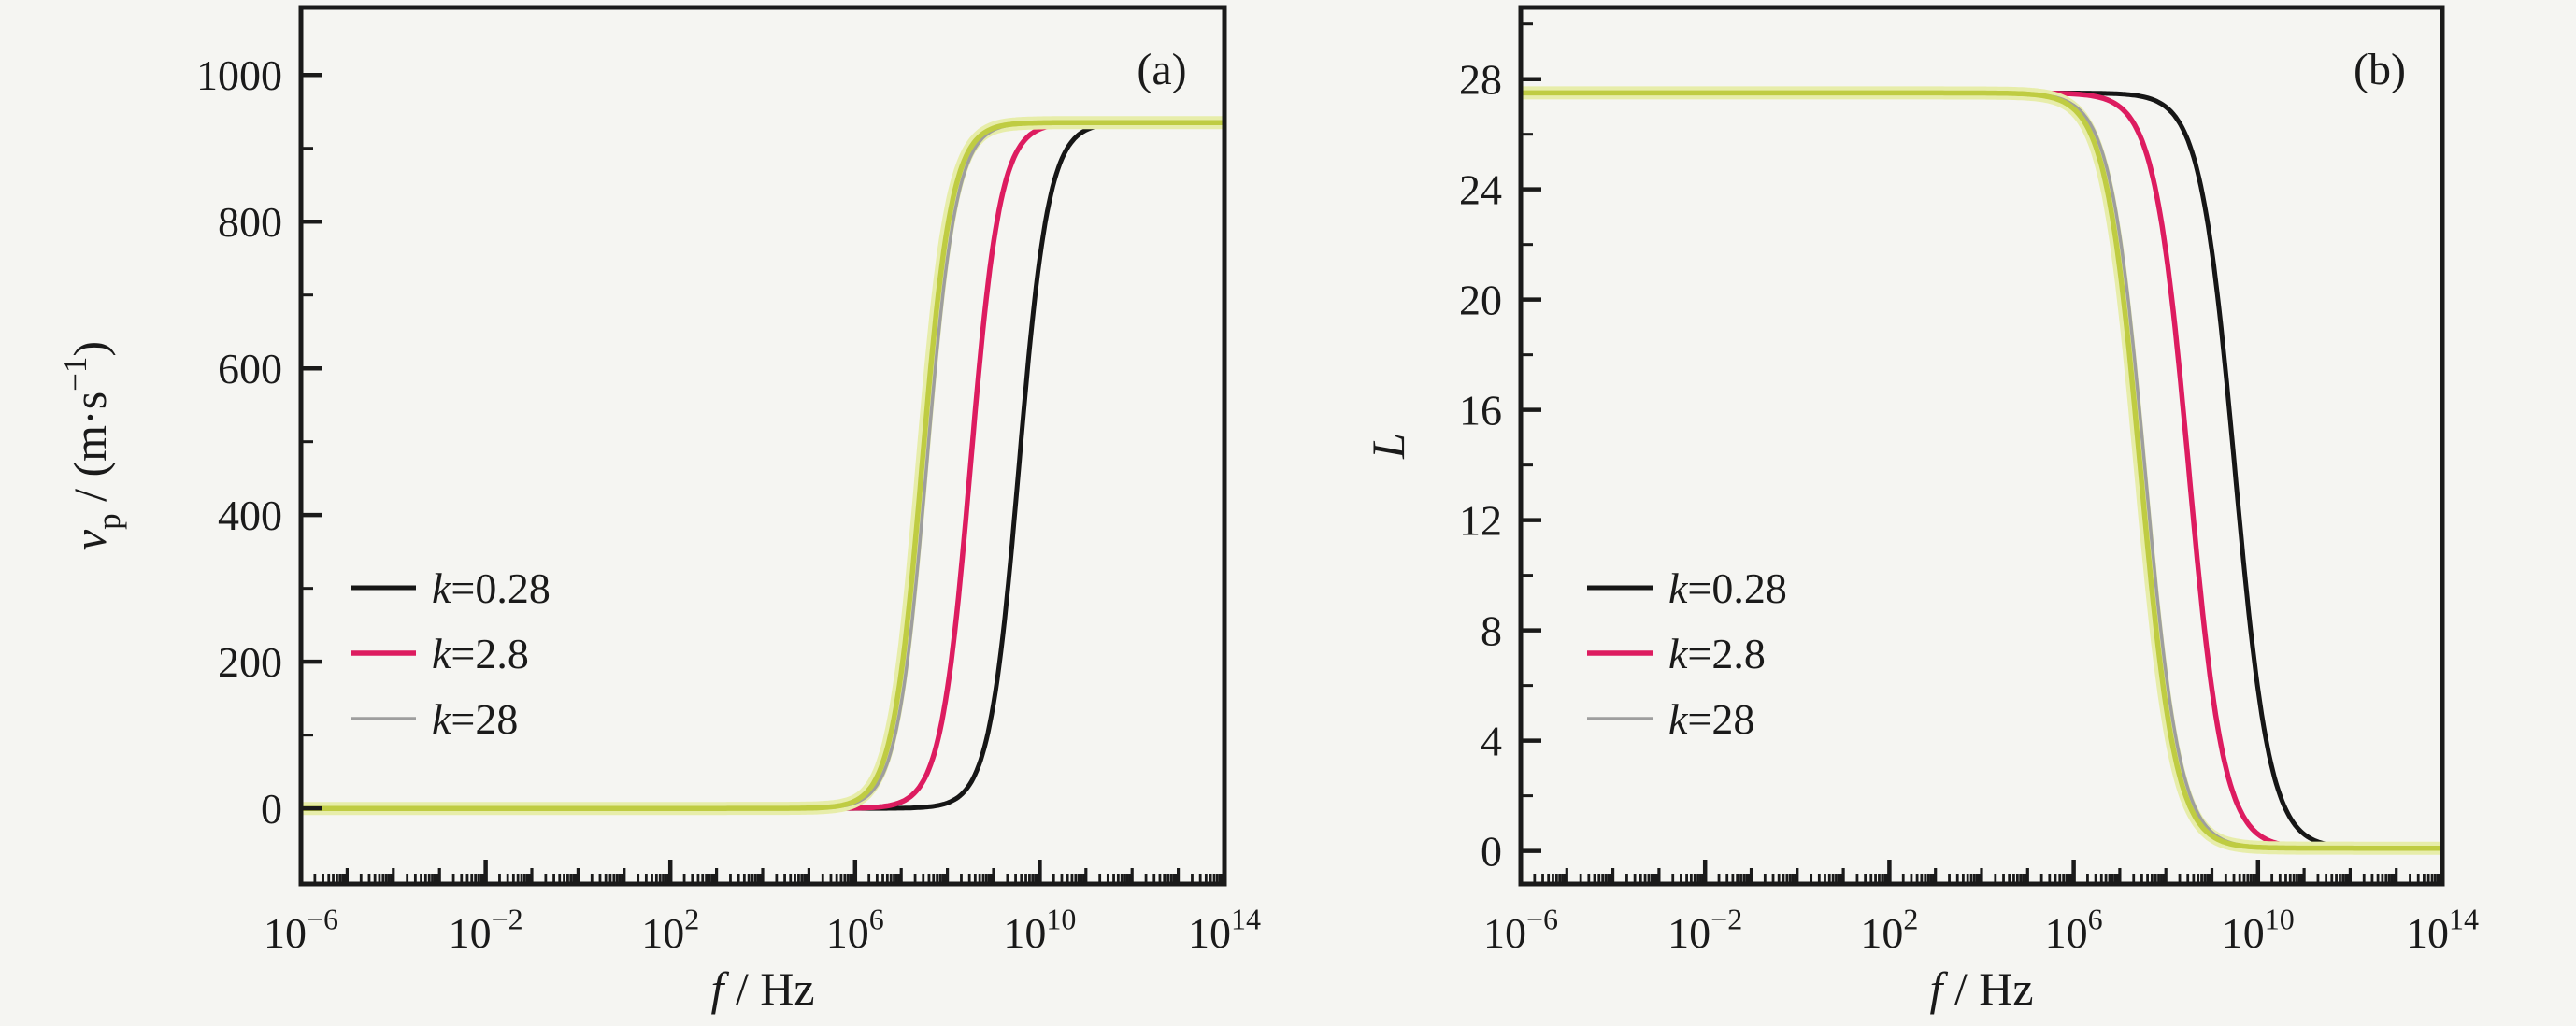 The width and height of the screenshot is (2576, 1026). I want to click on x-axis-label-b: f / Hz, so click(1981, 989).